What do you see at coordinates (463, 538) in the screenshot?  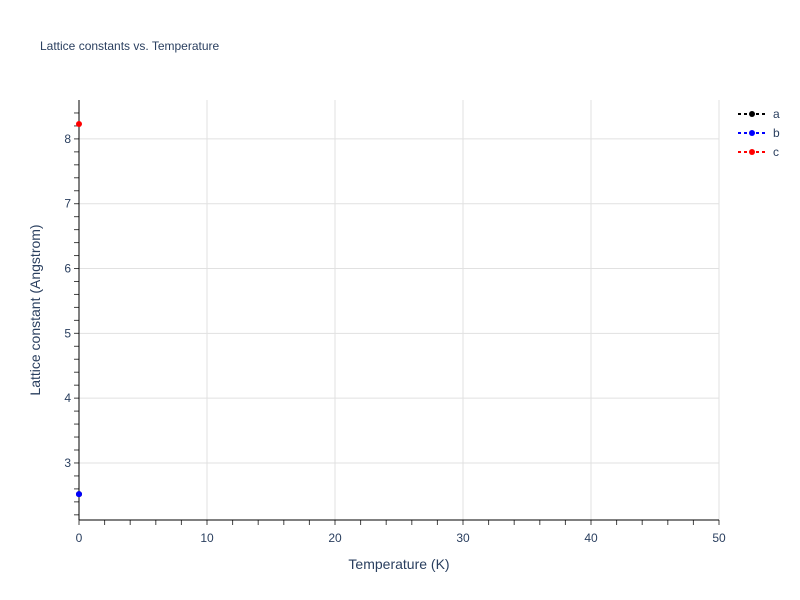 I see `x-tick-label: 30` at bounding box center [463, 538].